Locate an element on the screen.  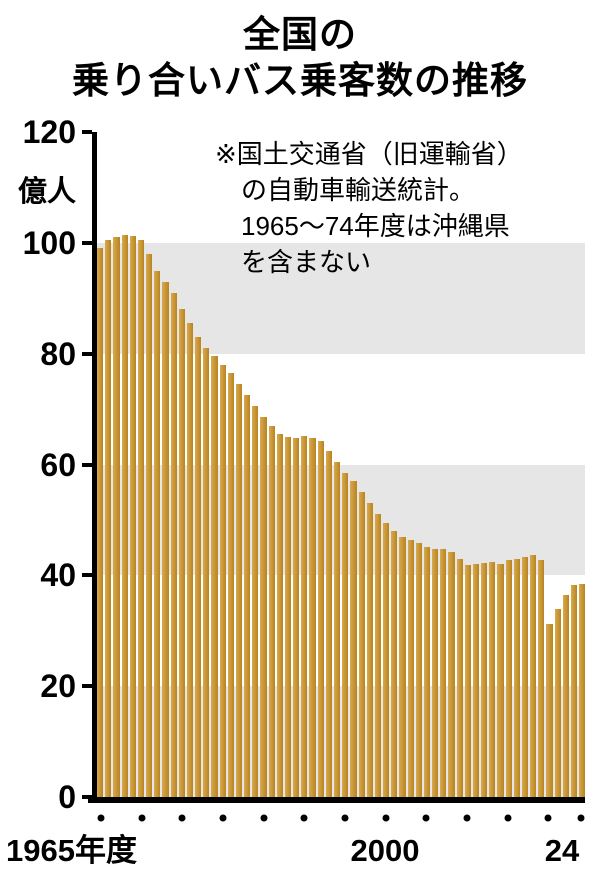
bar-1984 is located at coordinates (255, 601).